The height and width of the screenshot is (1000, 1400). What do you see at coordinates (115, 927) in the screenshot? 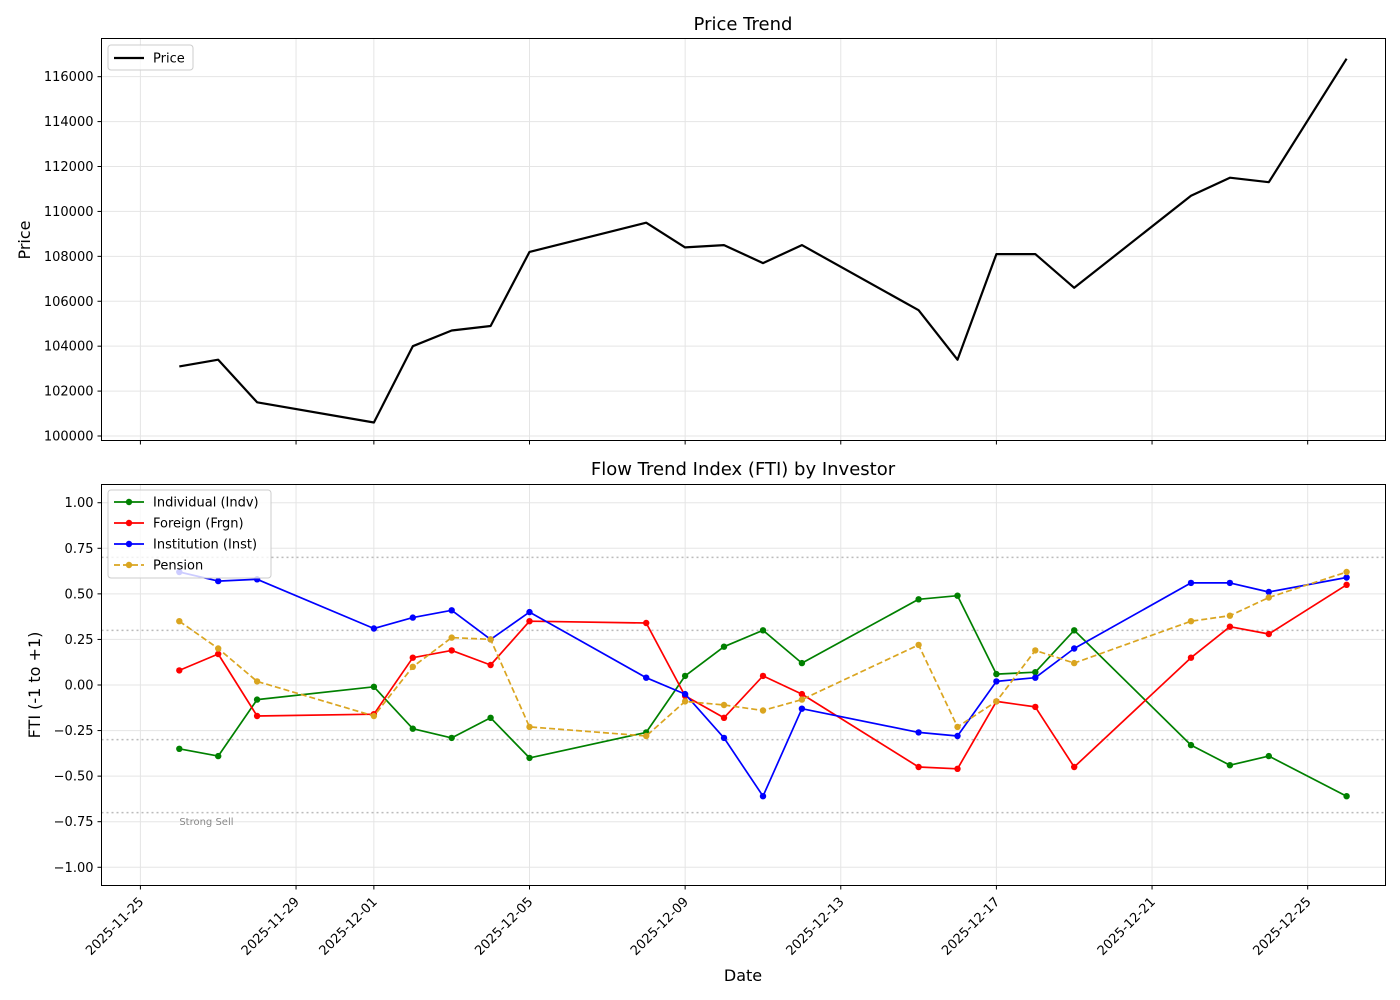
I see `x-tick-label: 2025-11-25` at bounding box center [115, 927].